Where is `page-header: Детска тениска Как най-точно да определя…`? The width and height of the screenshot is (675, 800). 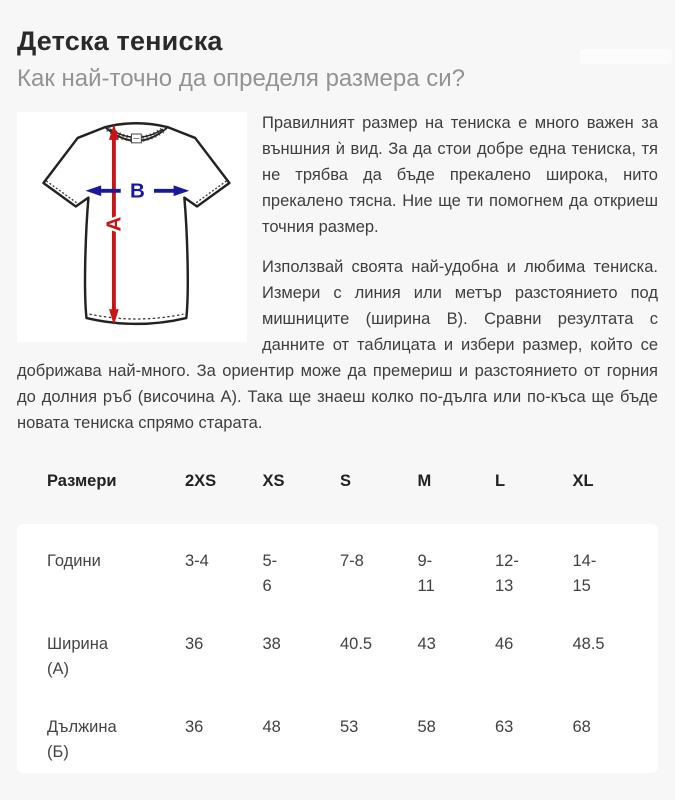
page-header: Детска тениска Как най-точно да определя… is located at coordinates (337, 46).